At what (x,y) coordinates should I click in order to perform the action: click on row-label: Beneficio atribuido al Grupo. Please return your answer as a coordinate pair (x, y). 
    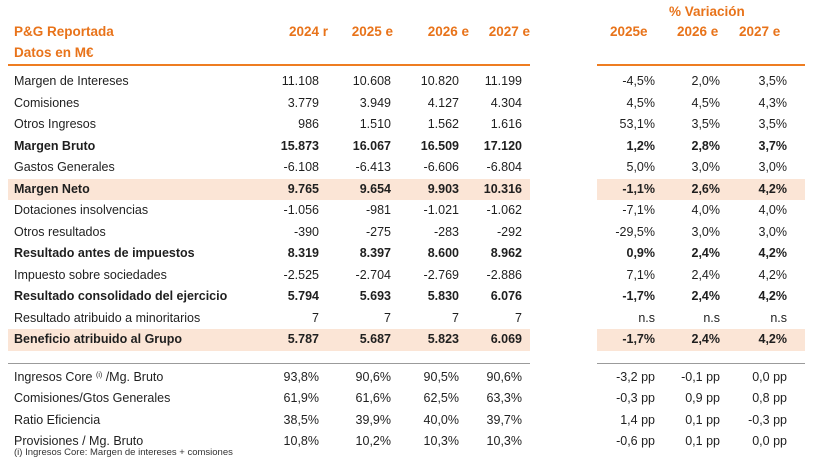
    Looking at the image, I should click on (98, 340).